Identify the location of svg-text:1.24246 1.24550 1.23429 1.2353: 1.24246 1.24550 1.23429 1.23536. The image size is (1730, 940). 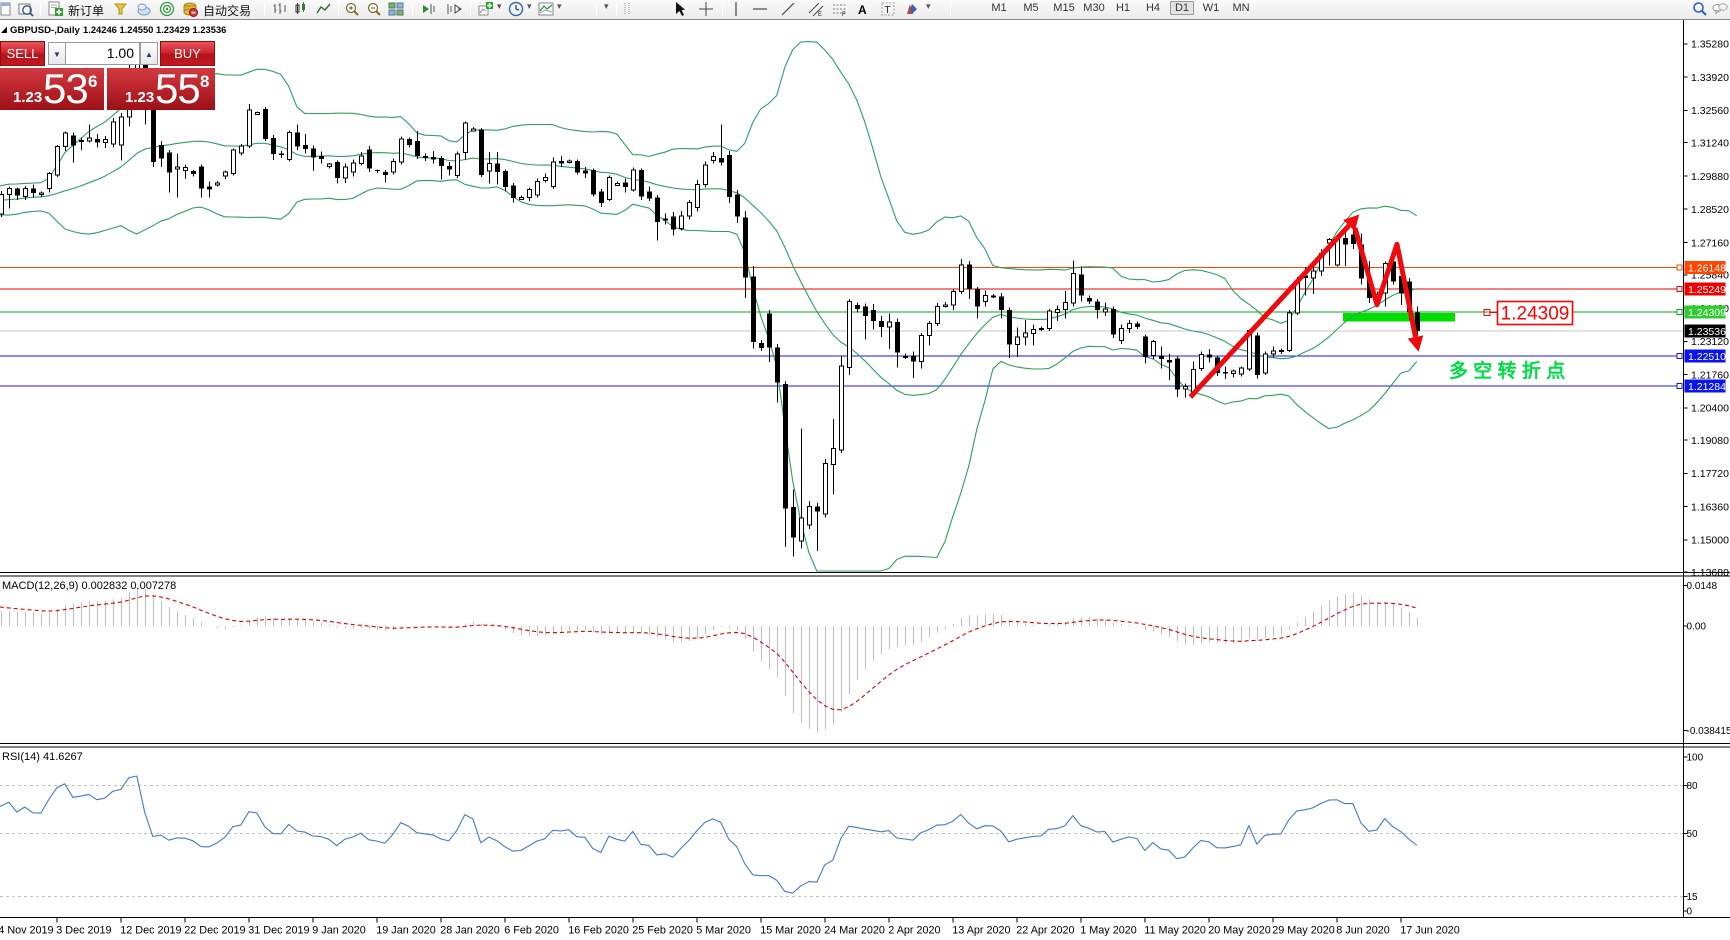
(154, 29).